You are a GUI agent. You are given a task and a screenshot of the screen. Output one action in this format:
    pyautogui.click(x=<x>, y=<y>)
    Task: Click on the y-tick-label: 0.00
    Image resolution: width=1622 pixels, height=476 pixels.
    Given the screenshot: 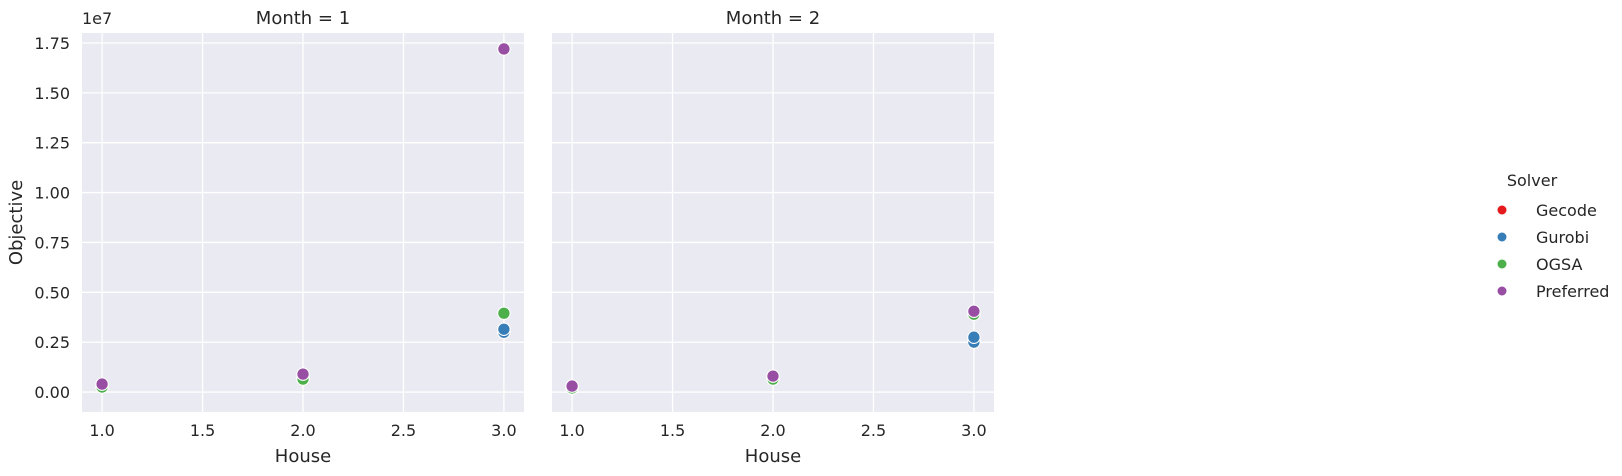 What is the action you would take?
    pyautogui.click(x=52, y=392)
    